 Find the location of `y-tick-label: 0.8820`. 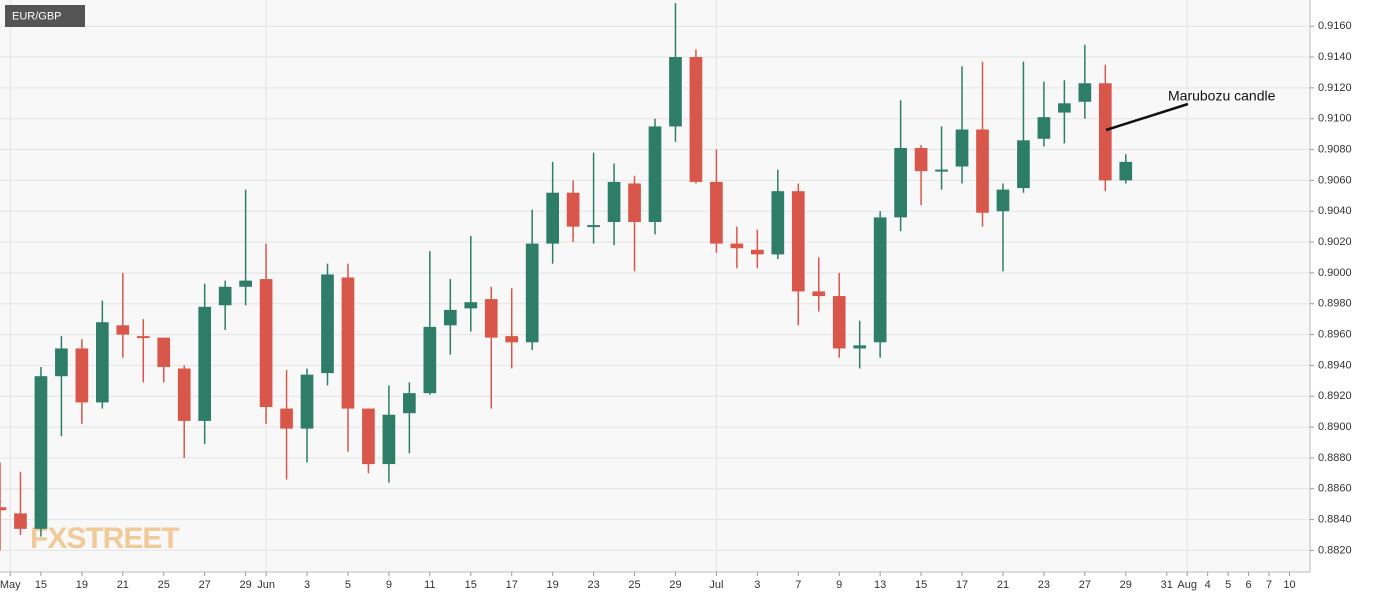

y-tick-label: 0.8820 is located at coordinates (1335, 550).